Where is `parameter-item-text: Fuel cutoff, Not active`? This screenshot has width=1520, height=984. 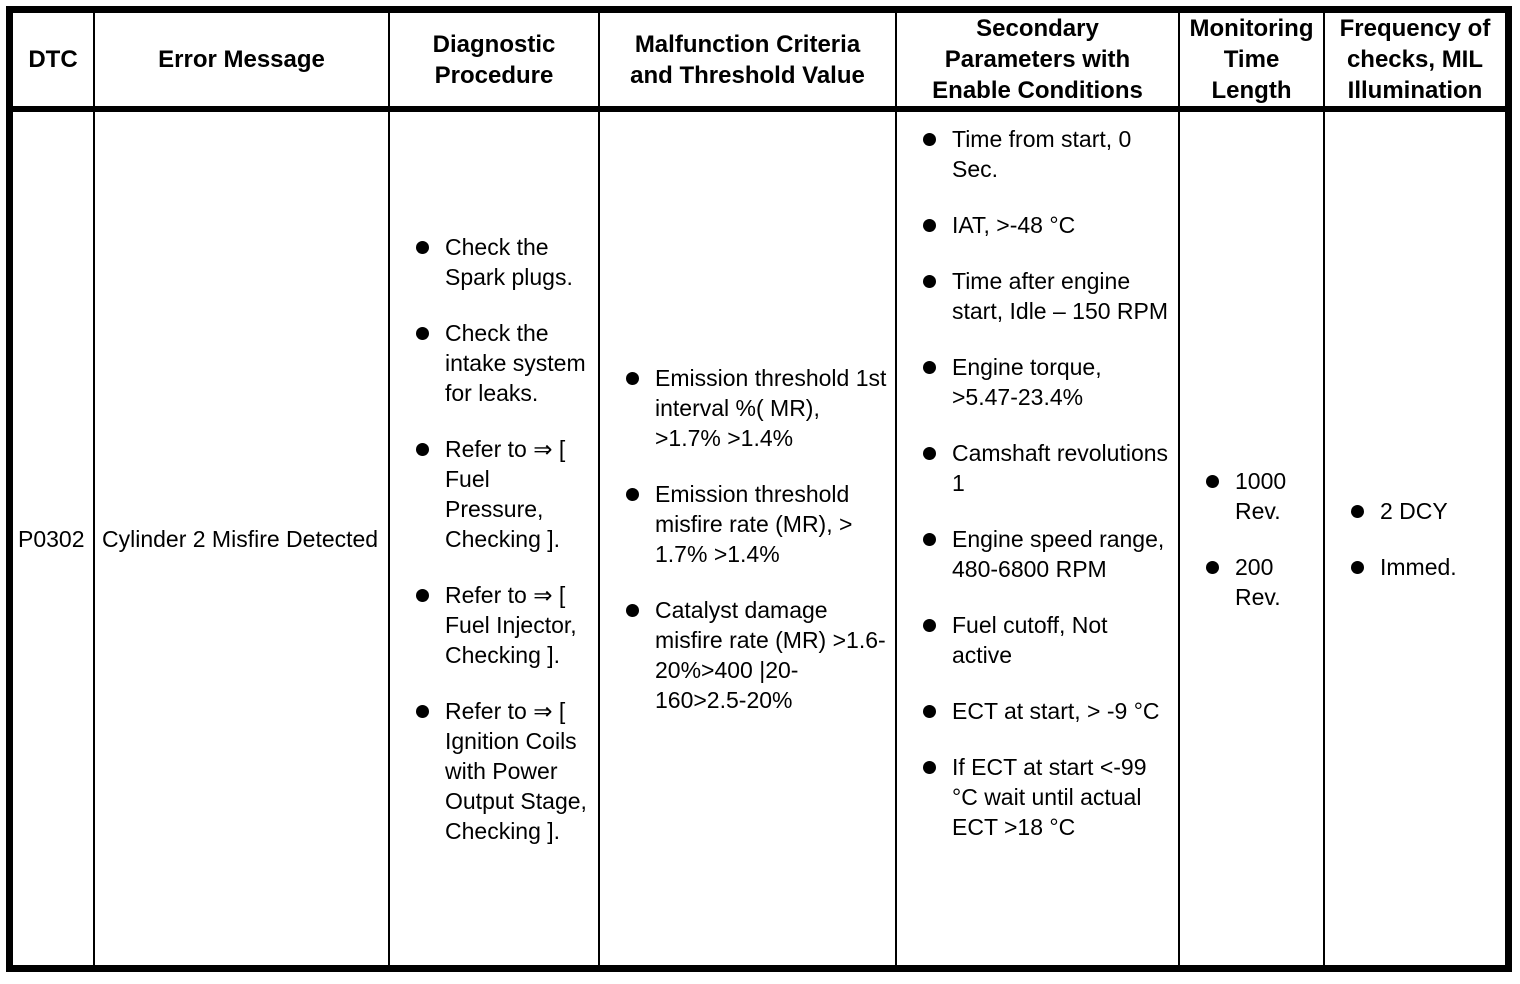
parameter-item-text: Fuel cutoff, Not active is located at coordinates (1030, 640).